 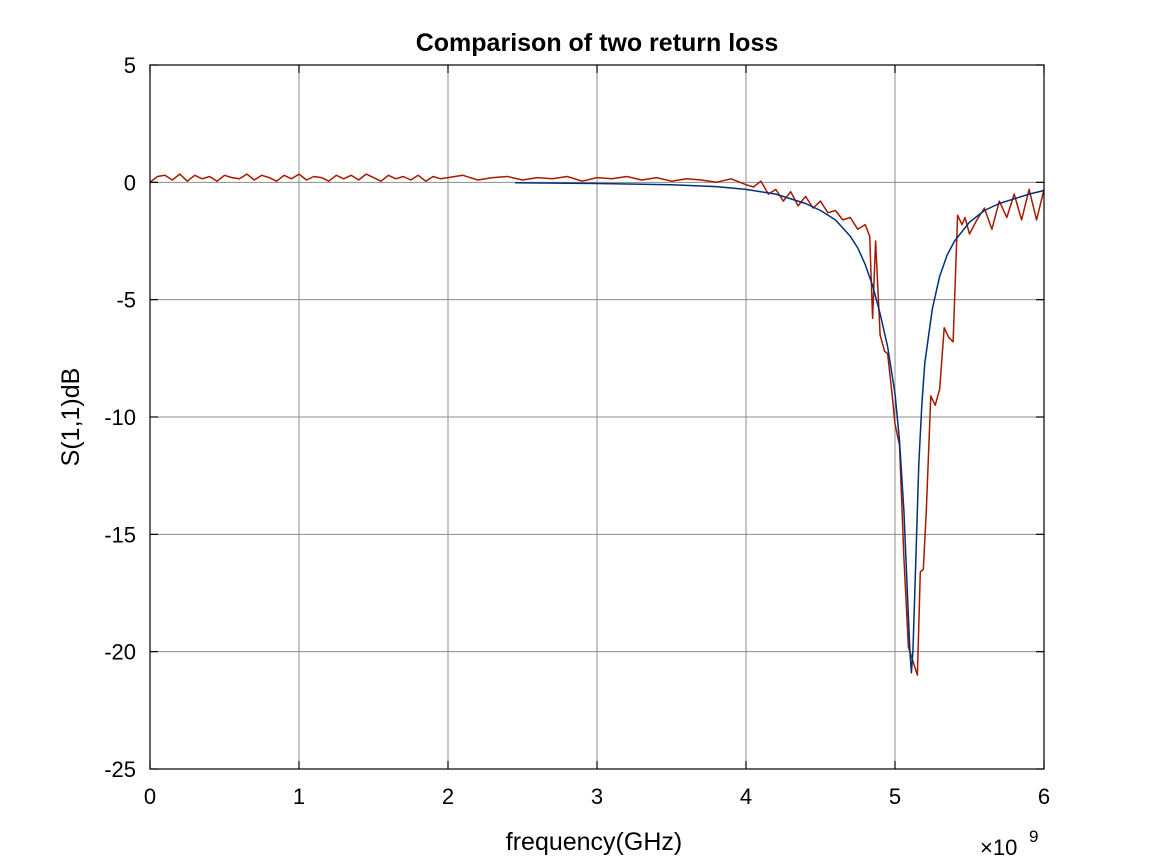 What do you see at coordinates (746, 796) in the screenshot?
I see `x-tick-label: 4` at bounding box center [746, 796].